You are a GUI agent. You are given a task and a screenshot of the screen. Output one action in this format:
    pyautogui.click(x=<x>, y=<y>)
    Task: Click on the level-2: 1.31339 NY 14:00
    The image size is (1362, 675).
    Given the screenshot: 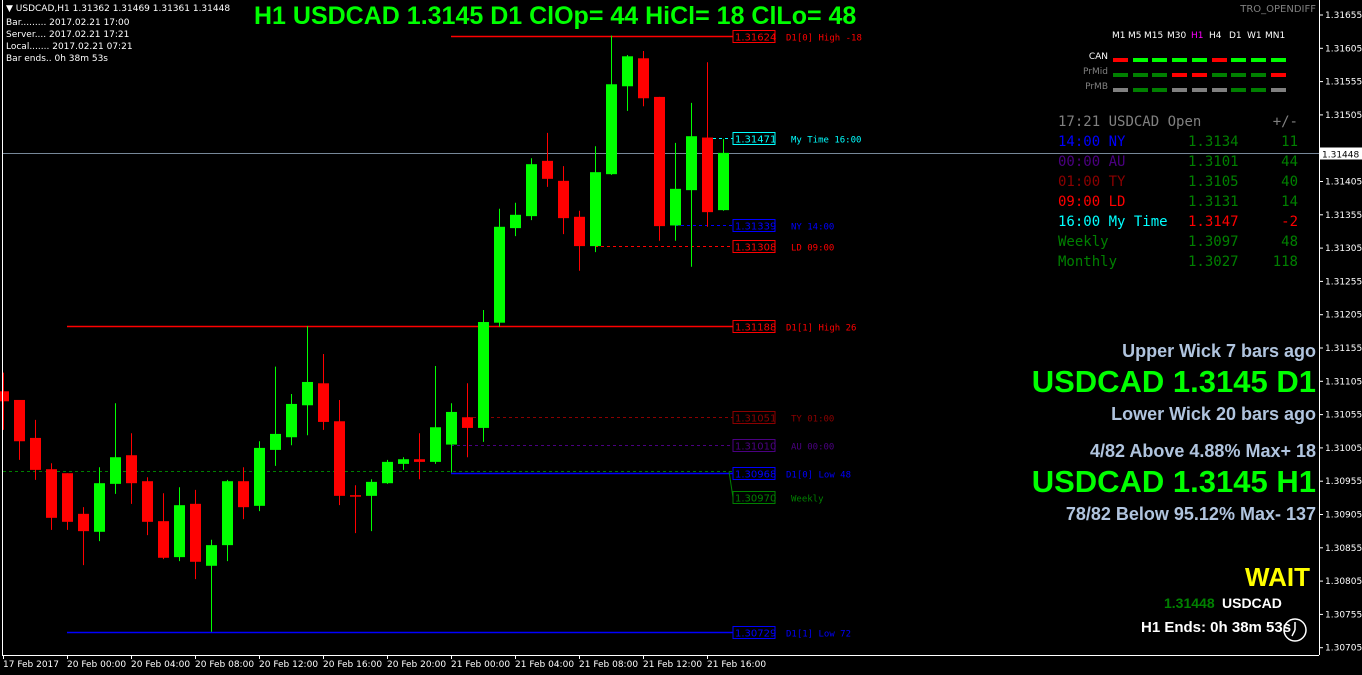 What is the action you would take?
    pyautogui.click(x=754, y=226)
    